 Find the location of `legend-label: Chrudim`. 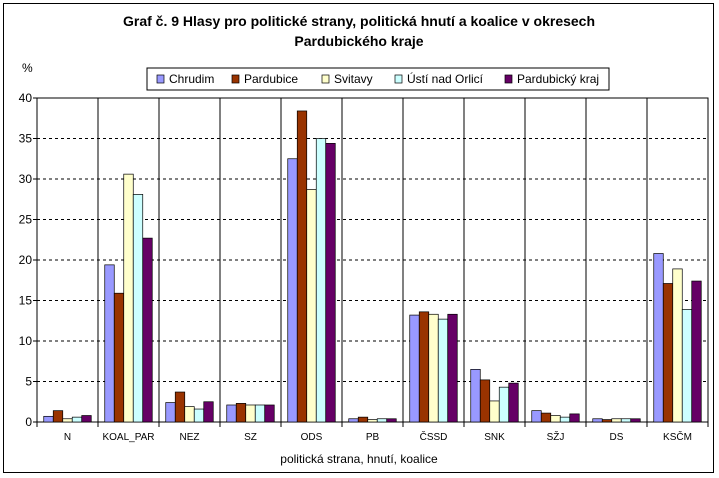

legend-label: Chrudim is located at coordinates (191, 79).